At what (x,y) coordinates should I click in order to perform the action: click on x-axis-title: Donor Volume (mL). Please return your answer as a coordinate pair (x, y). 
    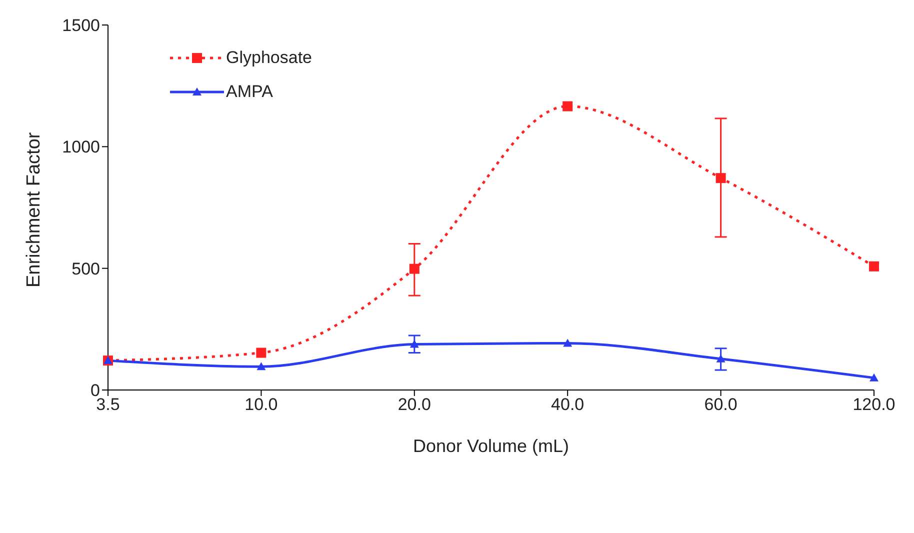
    Looking at the image, I should click on (491, 446).